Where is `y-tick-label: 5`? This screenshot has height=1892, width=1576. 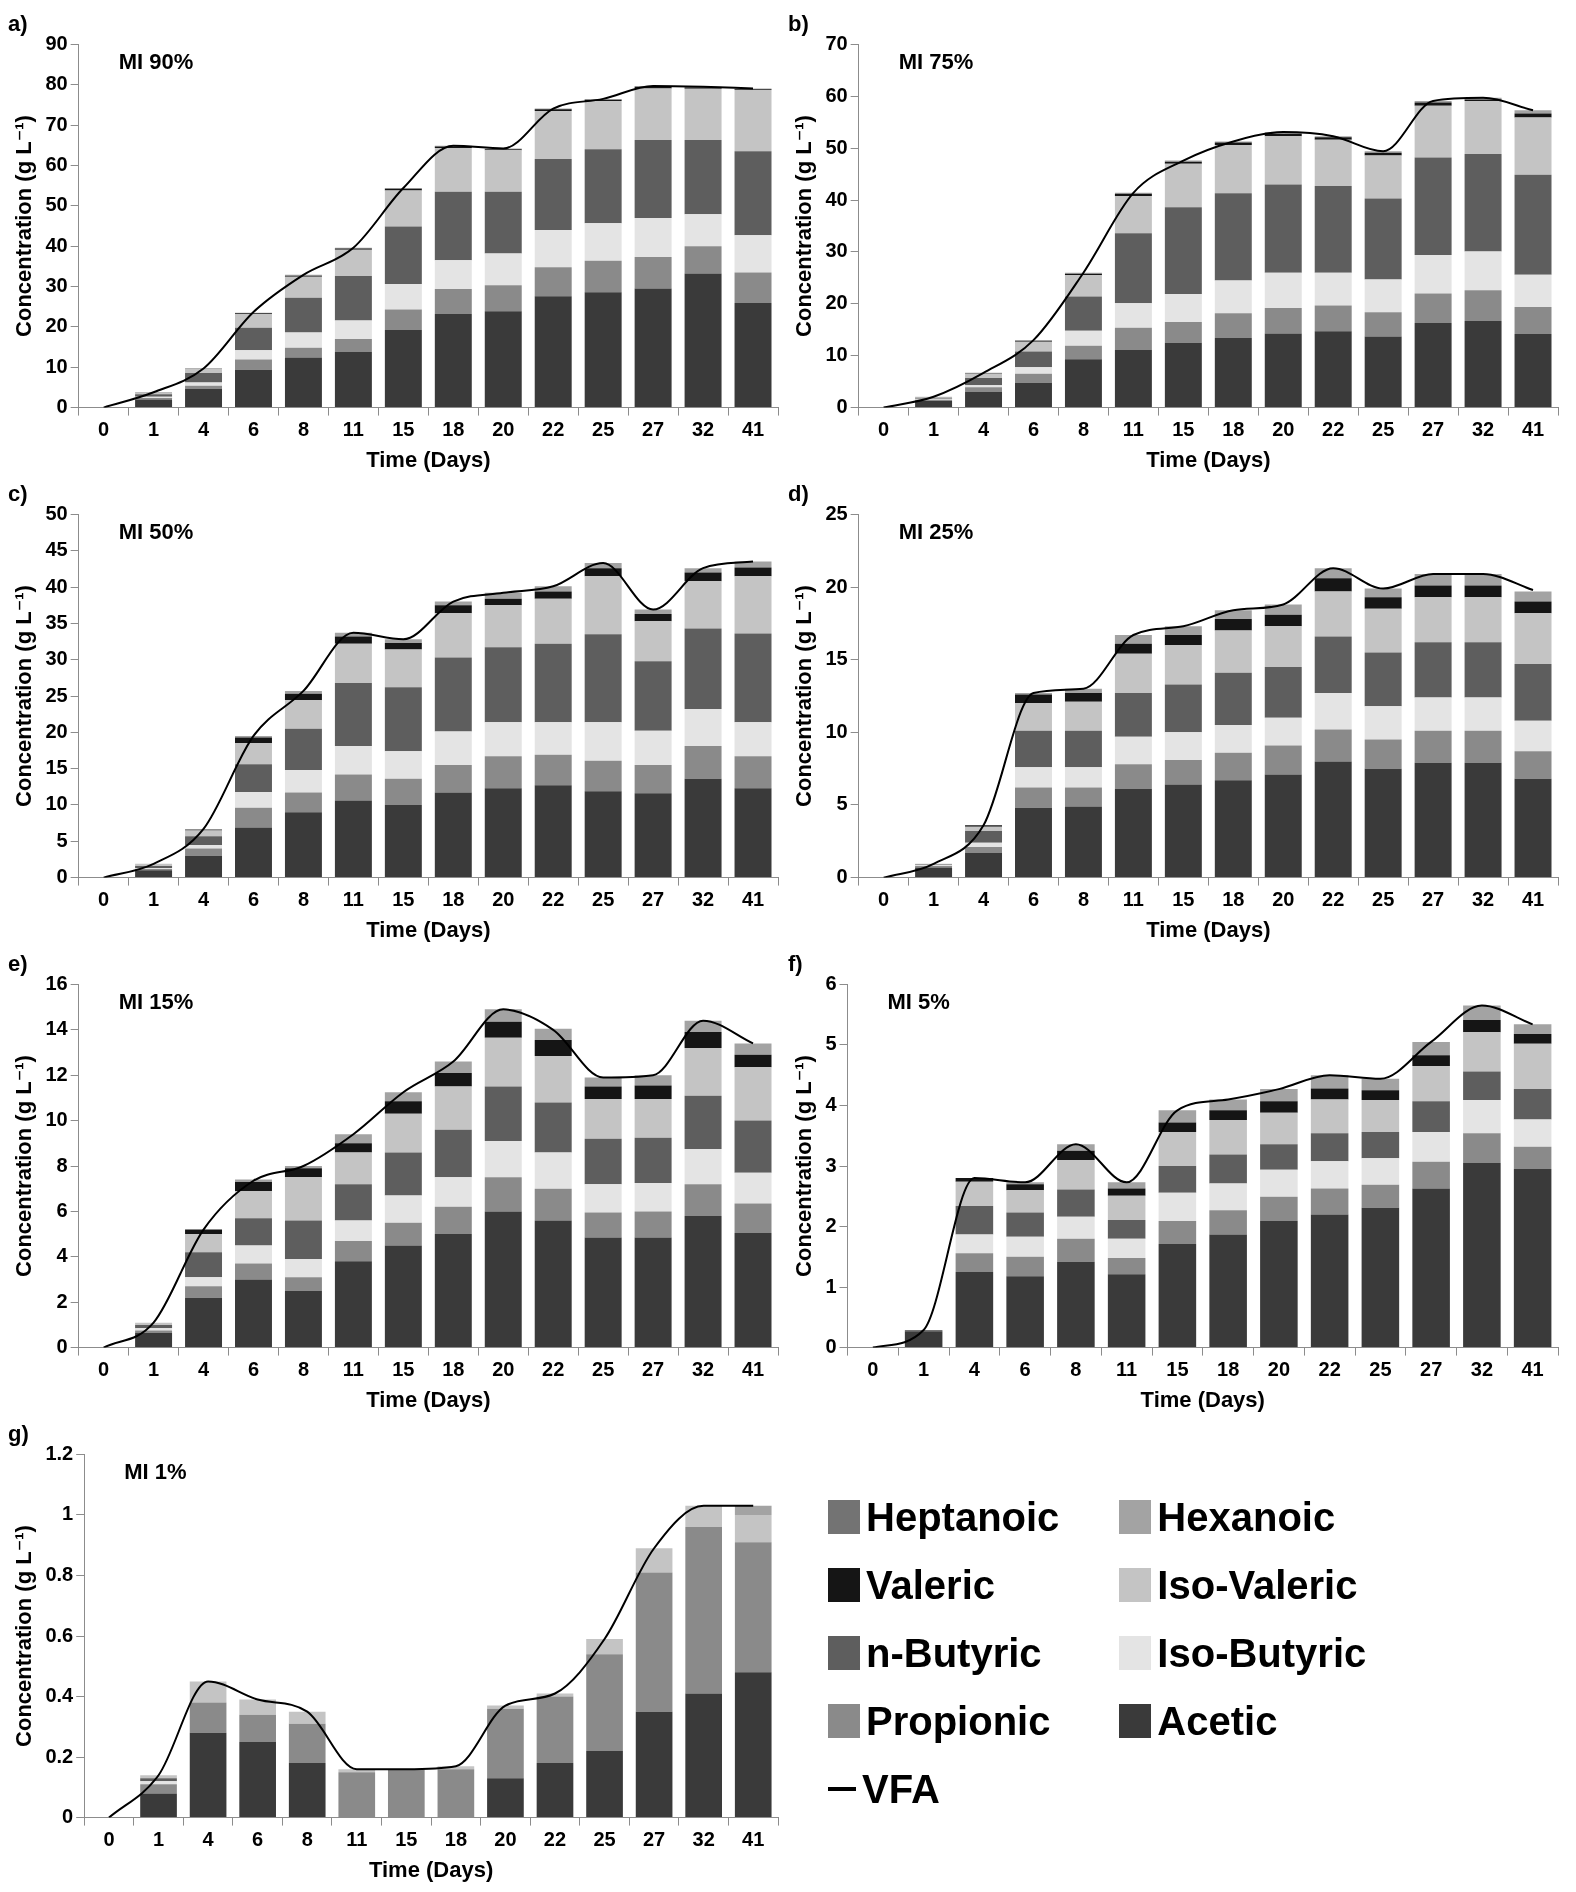 y-tick-label: 5 is located at coordinates (842, 803).